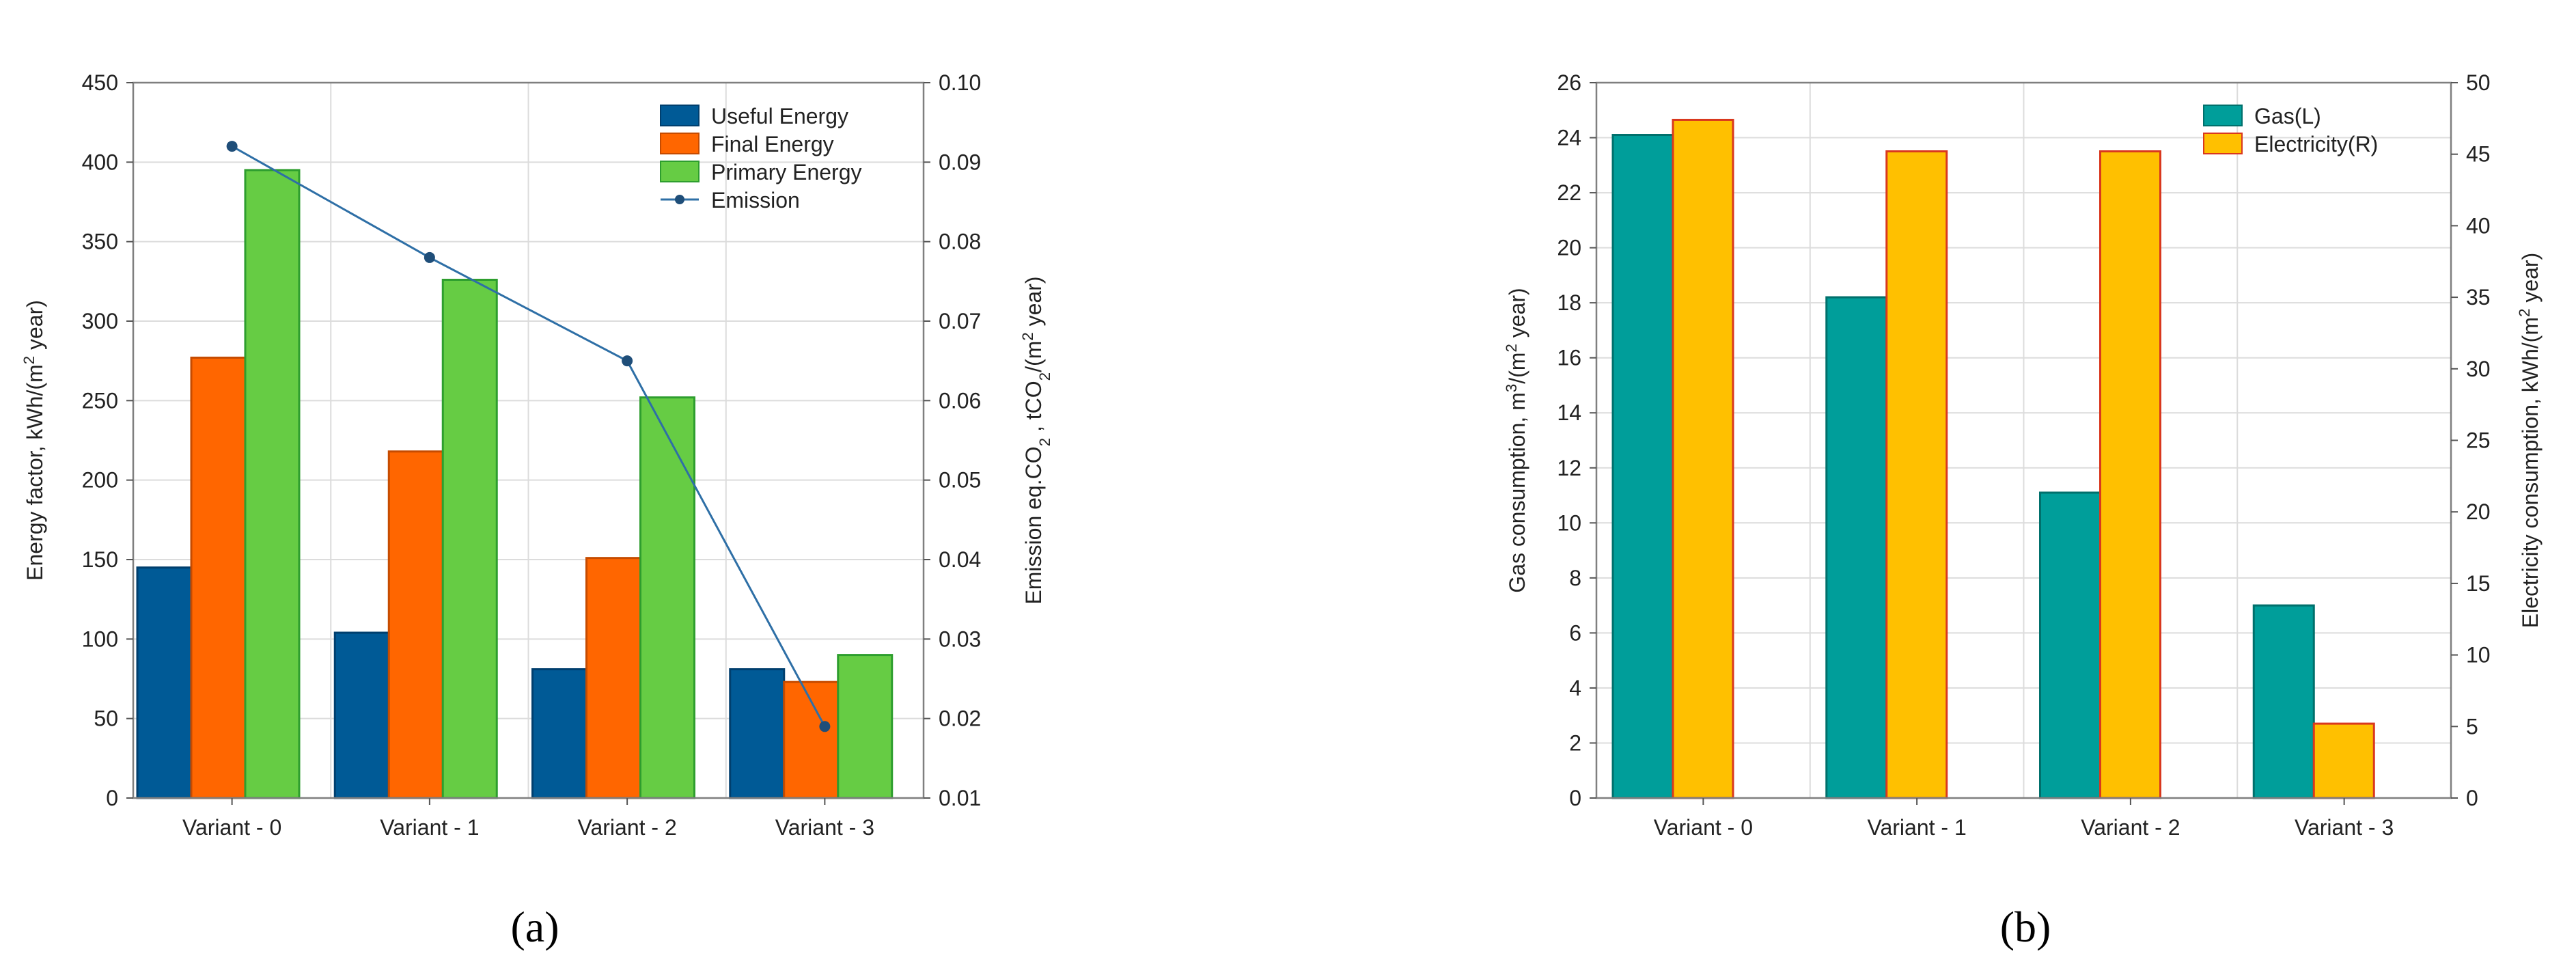 The image size is (2576, 962). I want to click on legend-label: Emission, so click(755, 200).